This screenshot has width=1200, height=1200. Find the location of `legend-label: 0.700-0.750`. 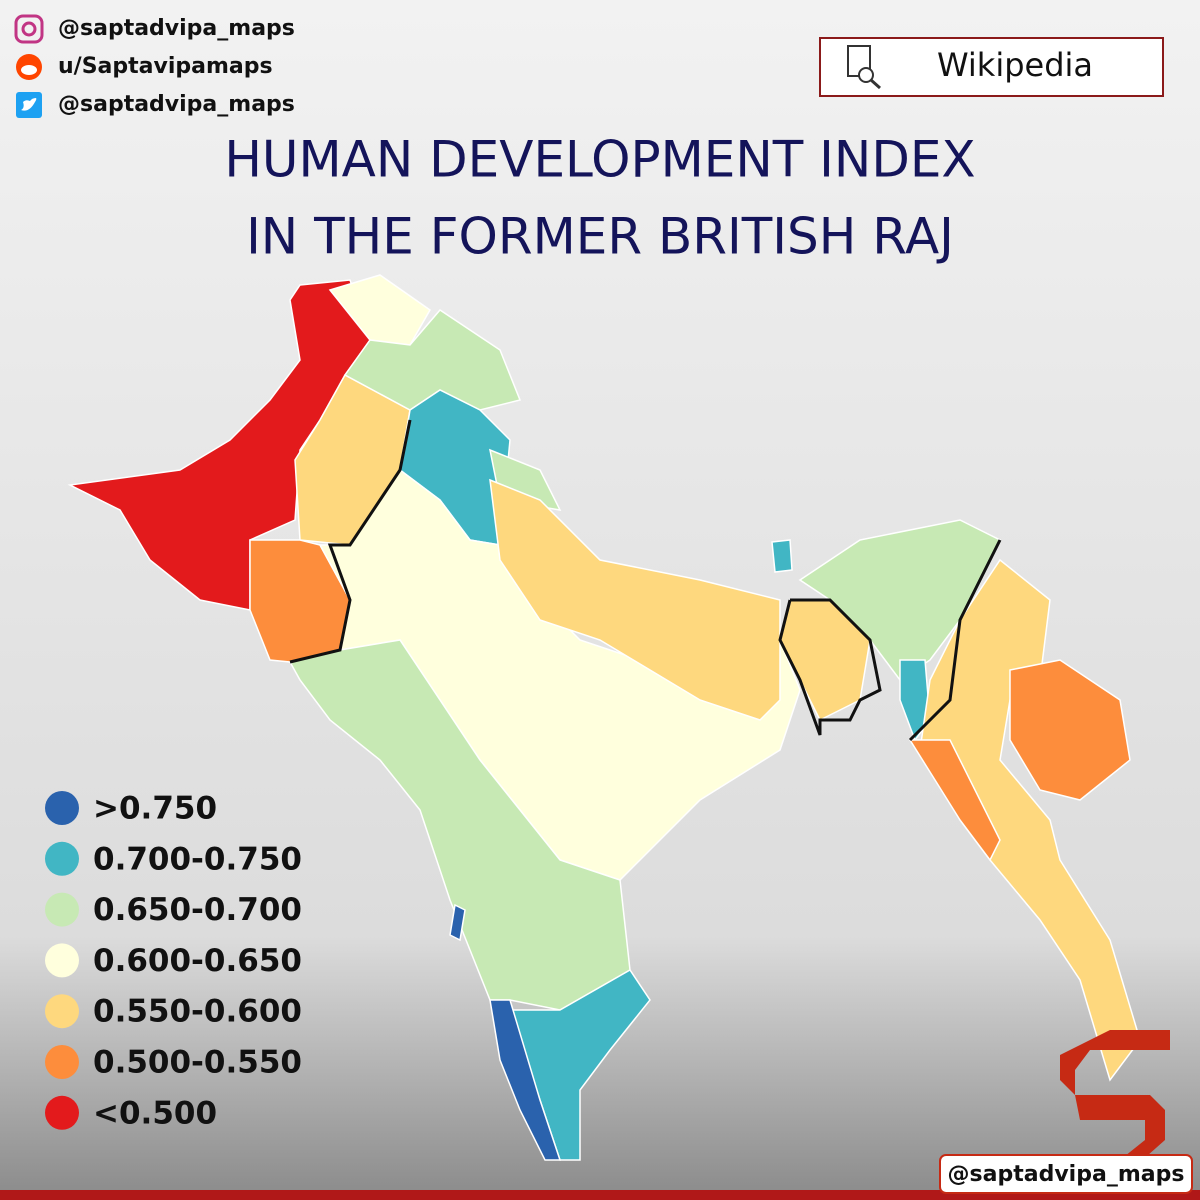

legend-label: 0.700-0.750 is located at coordinates (197, 859).